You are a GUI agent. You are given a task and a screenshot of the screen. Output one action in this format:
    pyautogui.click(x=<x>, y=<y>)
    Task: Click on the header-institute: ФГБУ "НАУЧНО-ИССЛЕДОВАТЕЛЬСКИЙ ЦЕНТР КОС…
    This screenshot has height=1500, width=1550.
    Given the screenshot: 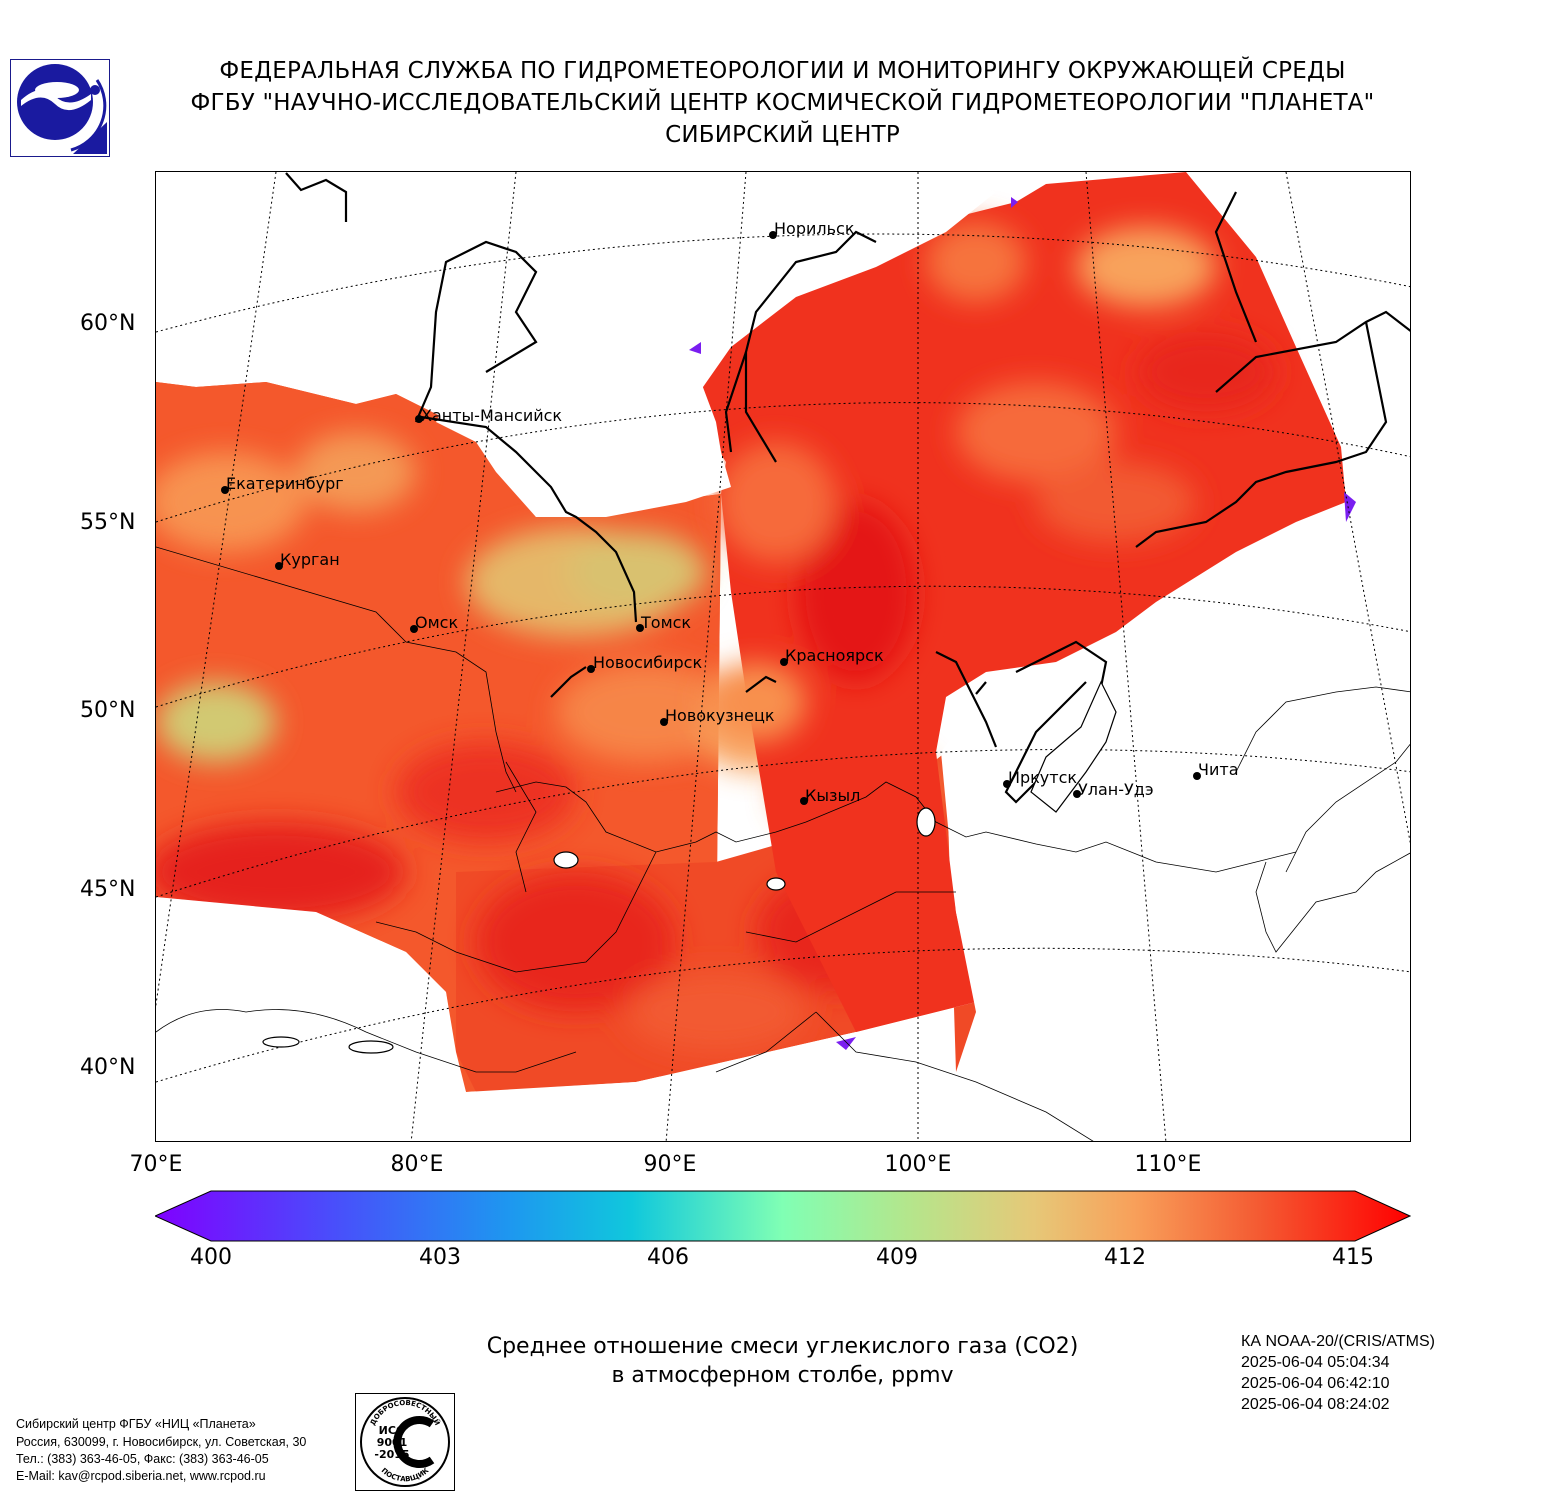 What is the action you would take?
    pyautogui.click(x=782, y=103)
    